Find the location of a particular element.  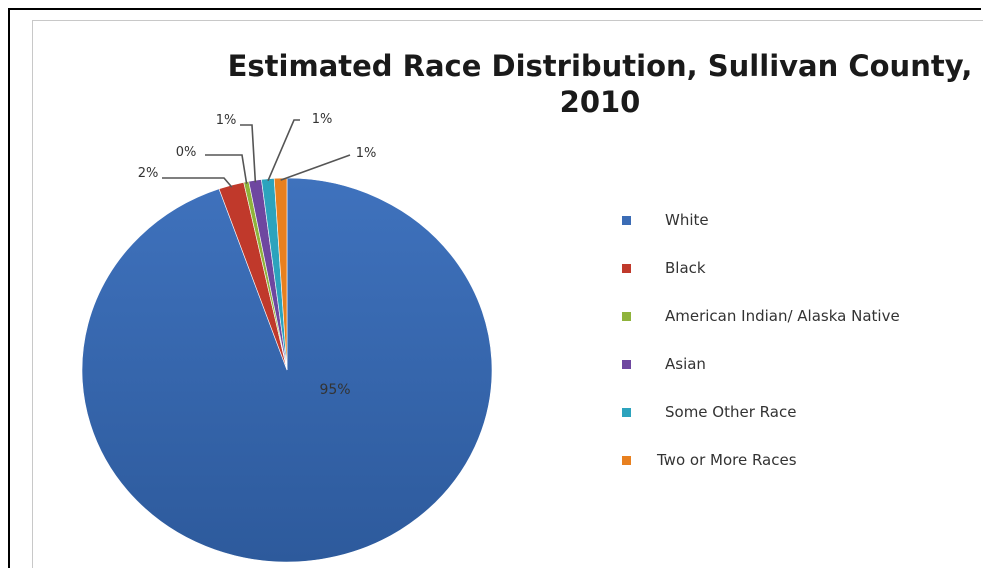

legend-item-white: White is located at coordinates (761, 220).